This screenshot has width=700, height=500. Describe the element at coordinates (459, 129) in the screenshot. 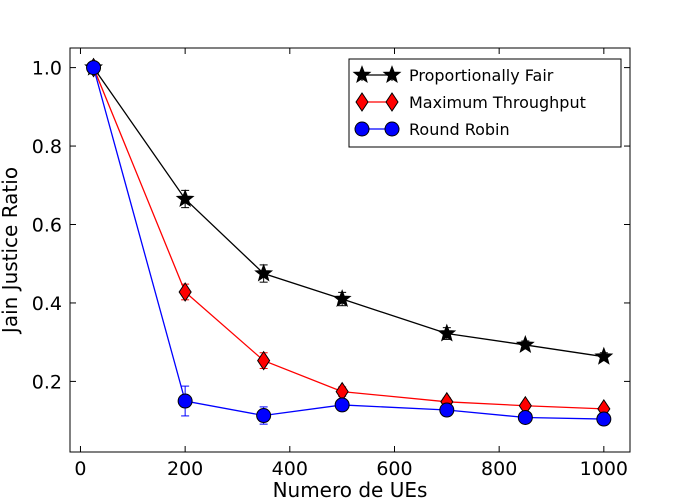

I see `legend-label: Round Robin` at that location.